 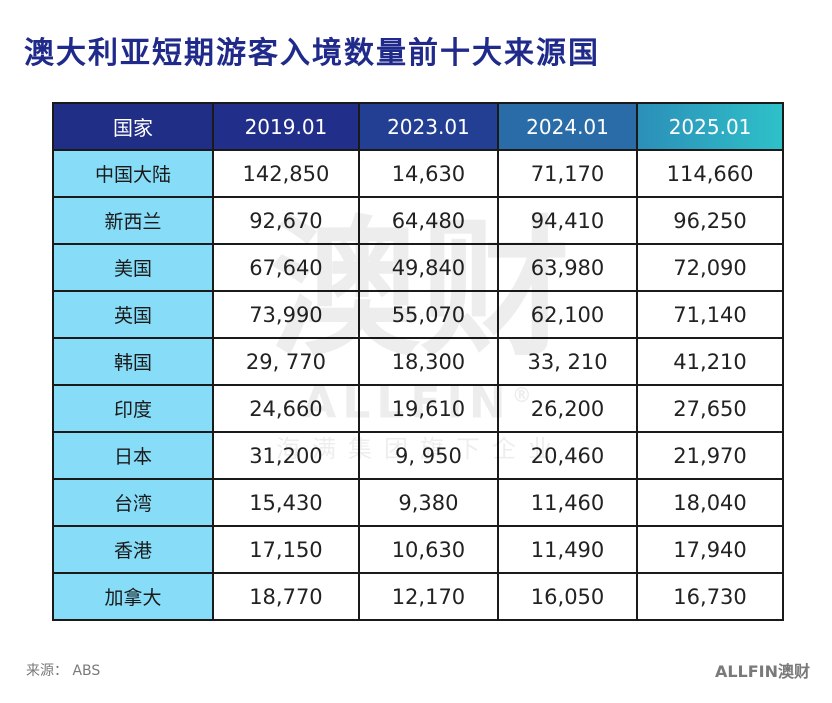 What do you see at coordinates (710, 220) in the screenshot?
I see `value-cell: 96,250` at bounding box center [710, 220].